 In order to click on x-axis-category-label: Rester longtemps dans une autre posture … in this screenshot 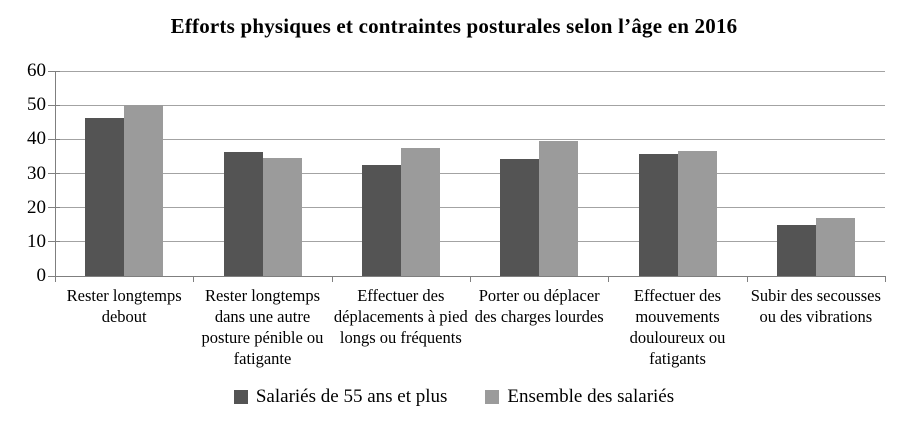, I will do `click(262, 327)`.